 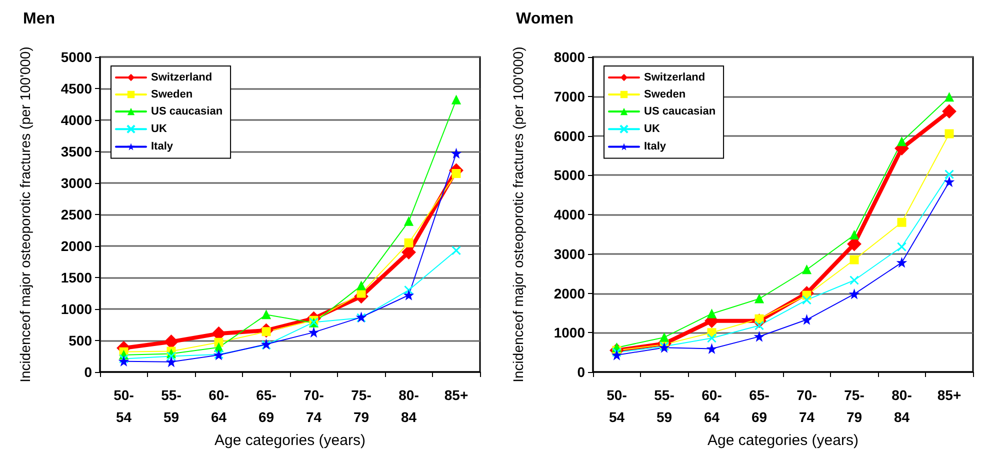 What do you see at coordinates (570, 96) in the screenshot?
I see `y-tick-label: 7000` at bounding box center [570, 96].